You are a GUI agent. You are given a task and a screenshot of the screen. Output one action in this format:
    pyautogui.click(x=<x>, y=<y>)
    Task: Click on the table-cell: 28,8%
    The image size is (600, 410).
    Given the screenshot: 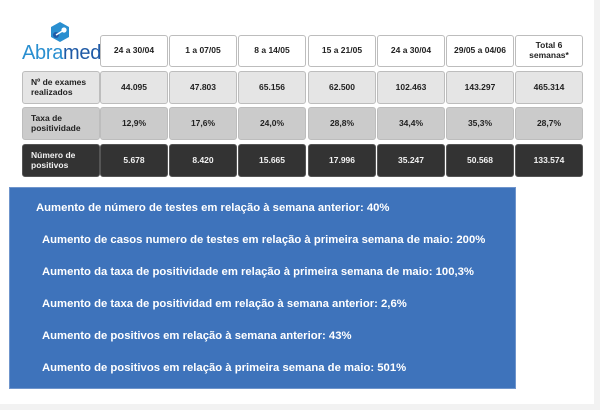 What is the action you would take?
    pyautogui.click(x=342, y=123)
    